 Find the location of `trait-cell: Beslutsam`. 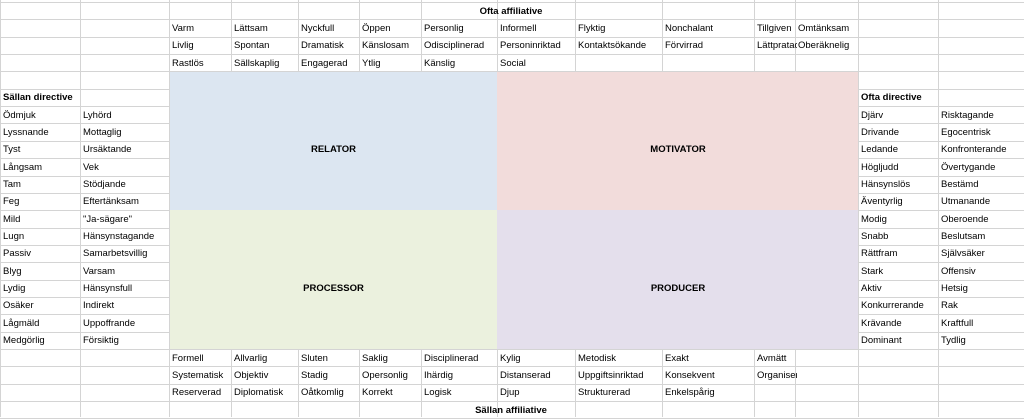

trait-cell: Beslutsam is located at coordinates (963, 237).